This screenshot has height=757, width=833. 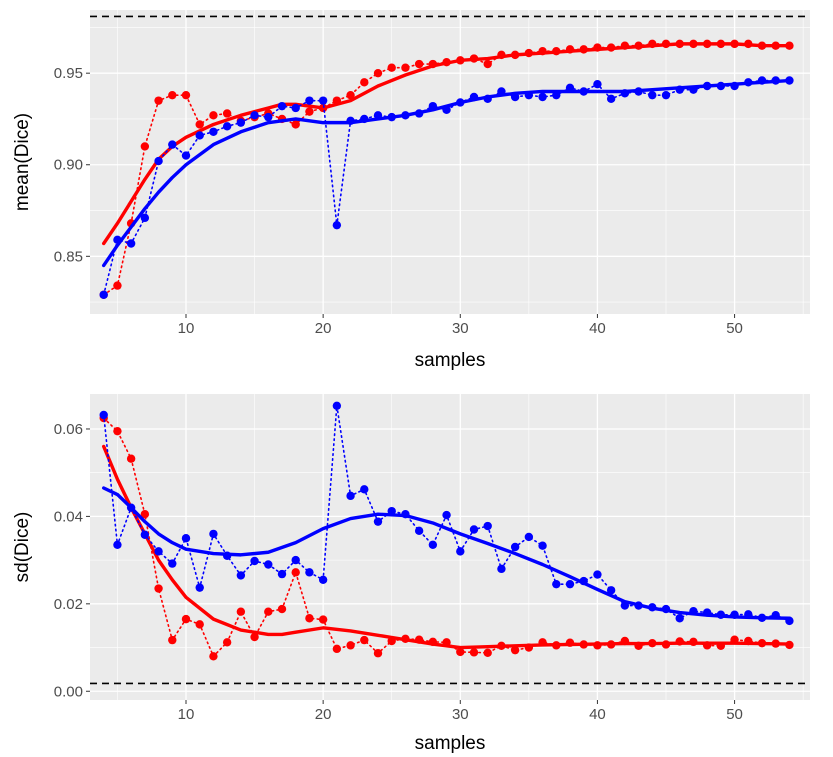 I want to click on y-tick-label: 0.95, so click(x=68, y=73).